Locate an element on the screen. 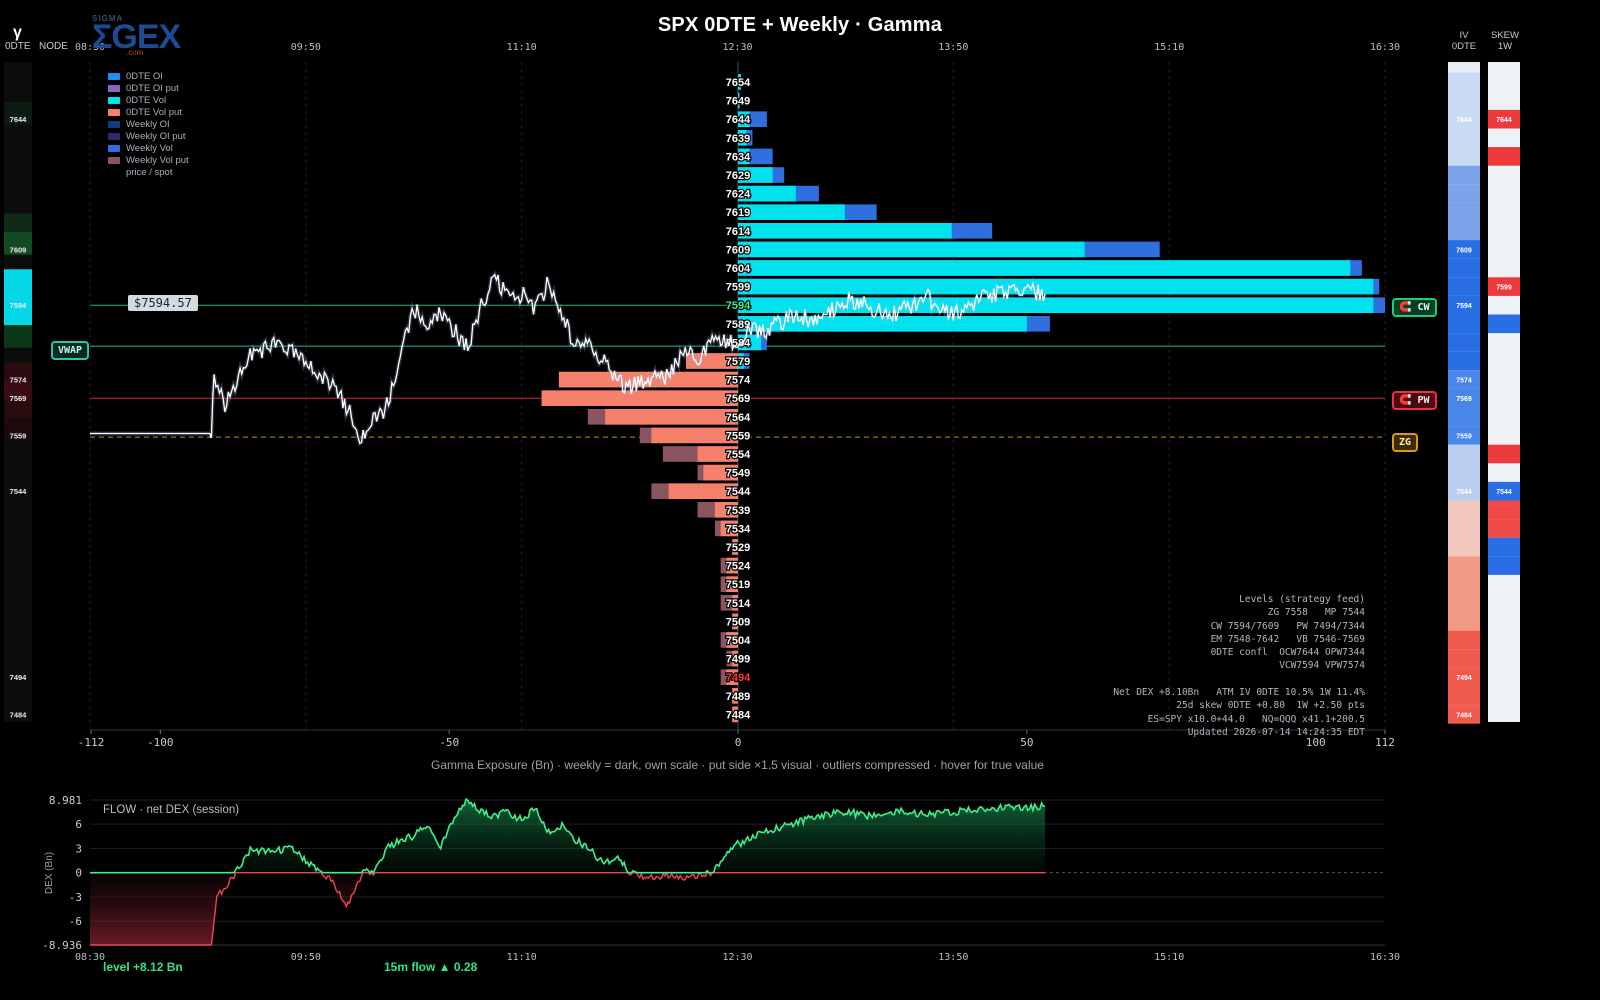 The width and height of the screenshot is (1600, 1000). flow-negative-line is located at coordinates (568, 908).